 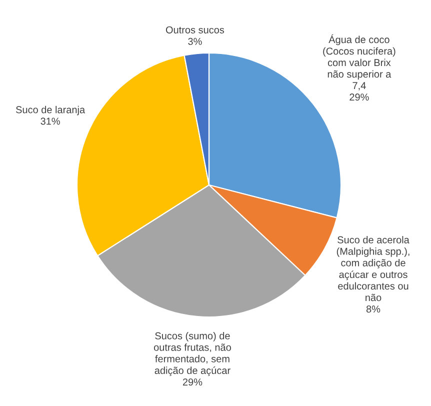 I want to click on data-label: 31%, so click(x=50, y=121).